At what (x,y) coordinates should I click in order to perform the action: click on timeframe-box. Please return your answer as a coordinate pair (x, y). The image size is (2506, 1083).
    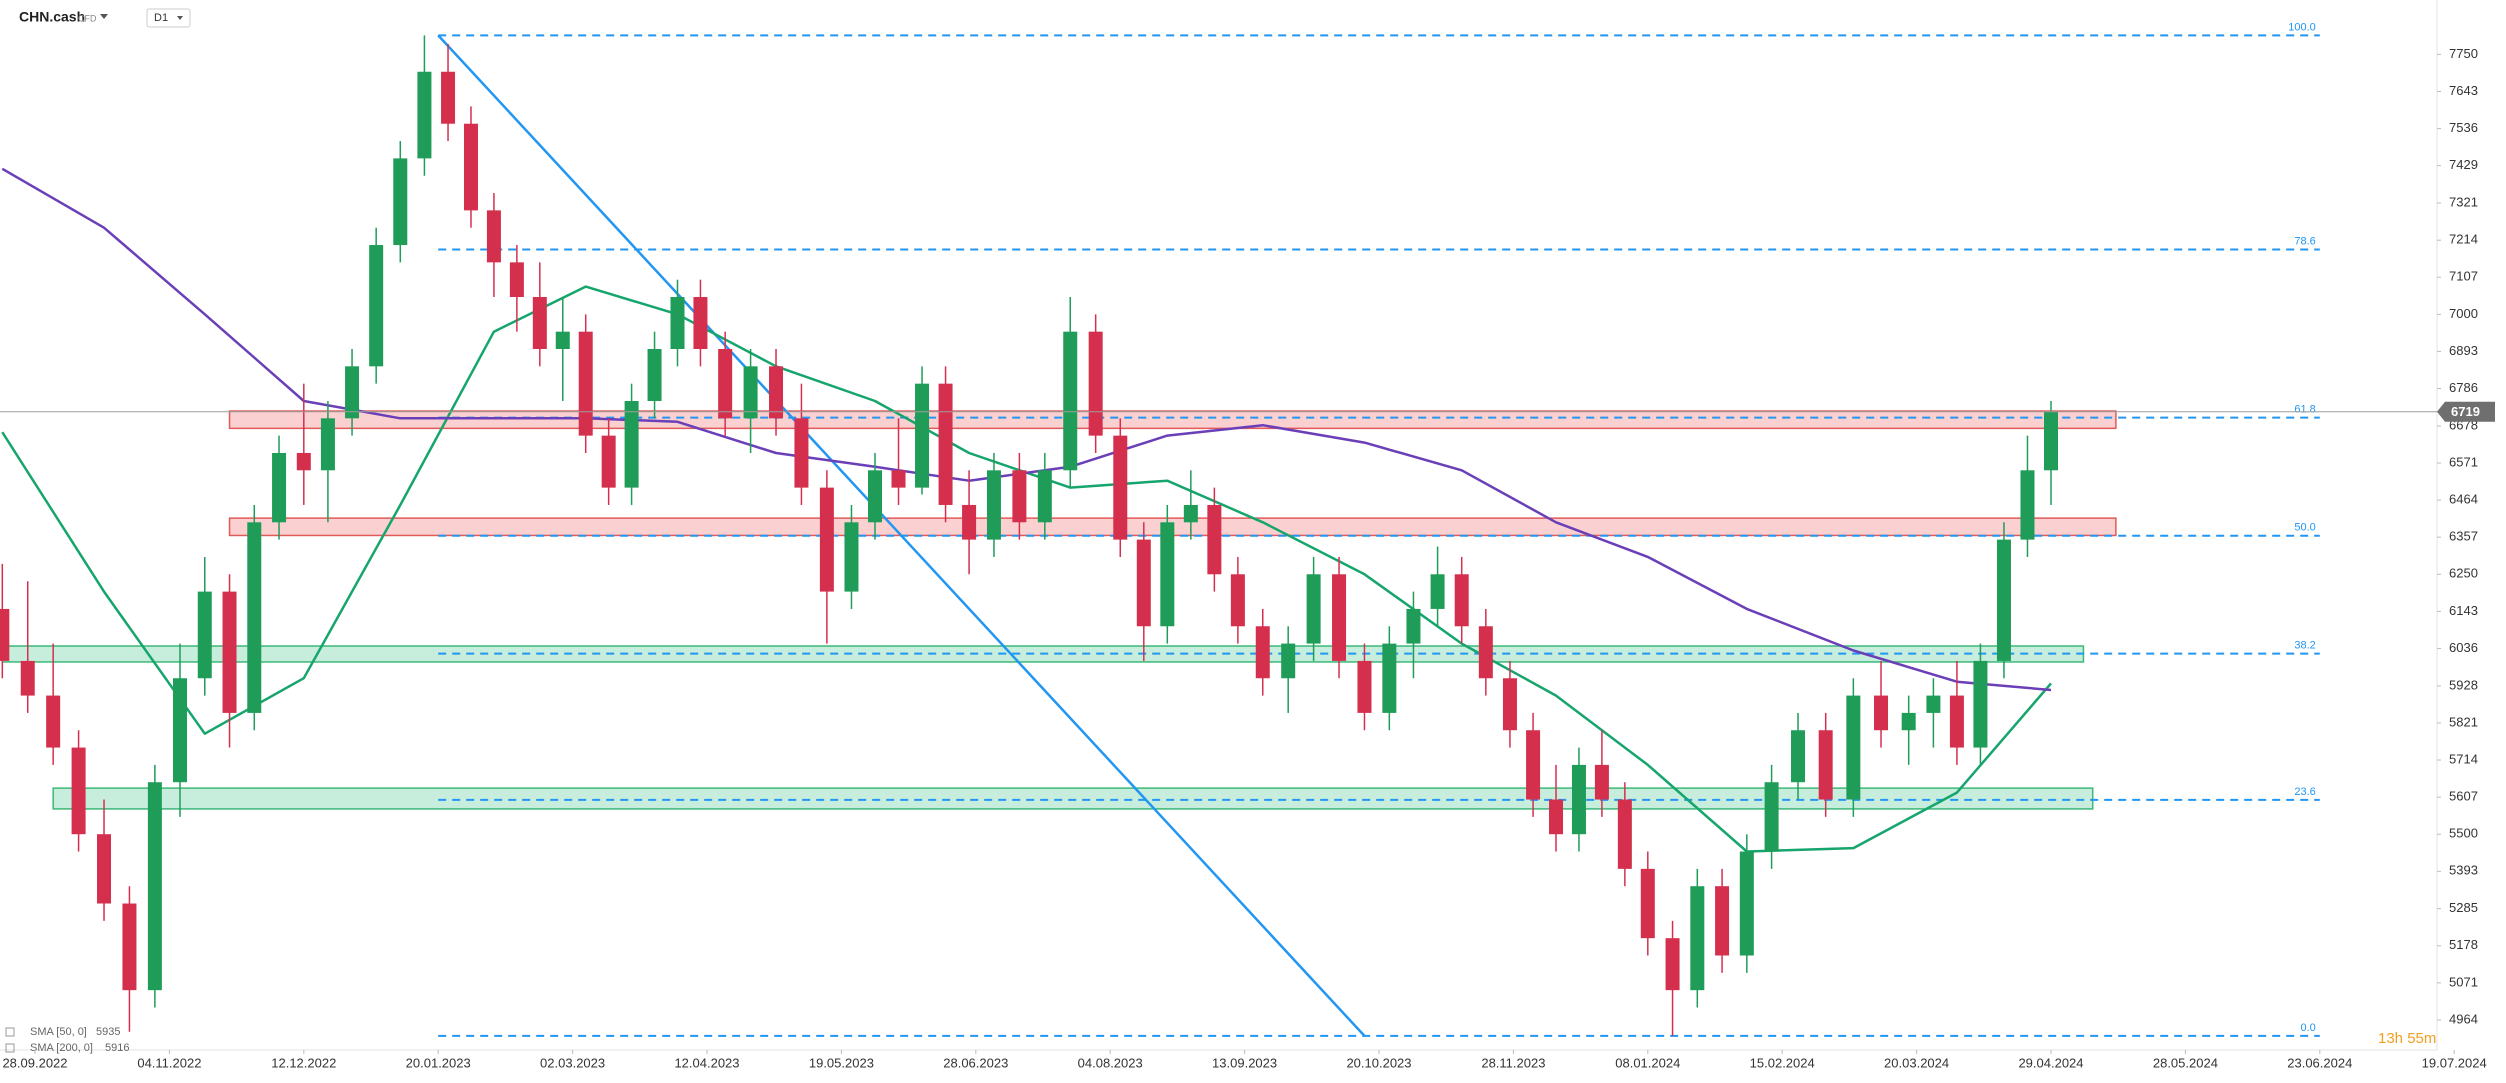
    Looking at the image, I should click on (168, 18).